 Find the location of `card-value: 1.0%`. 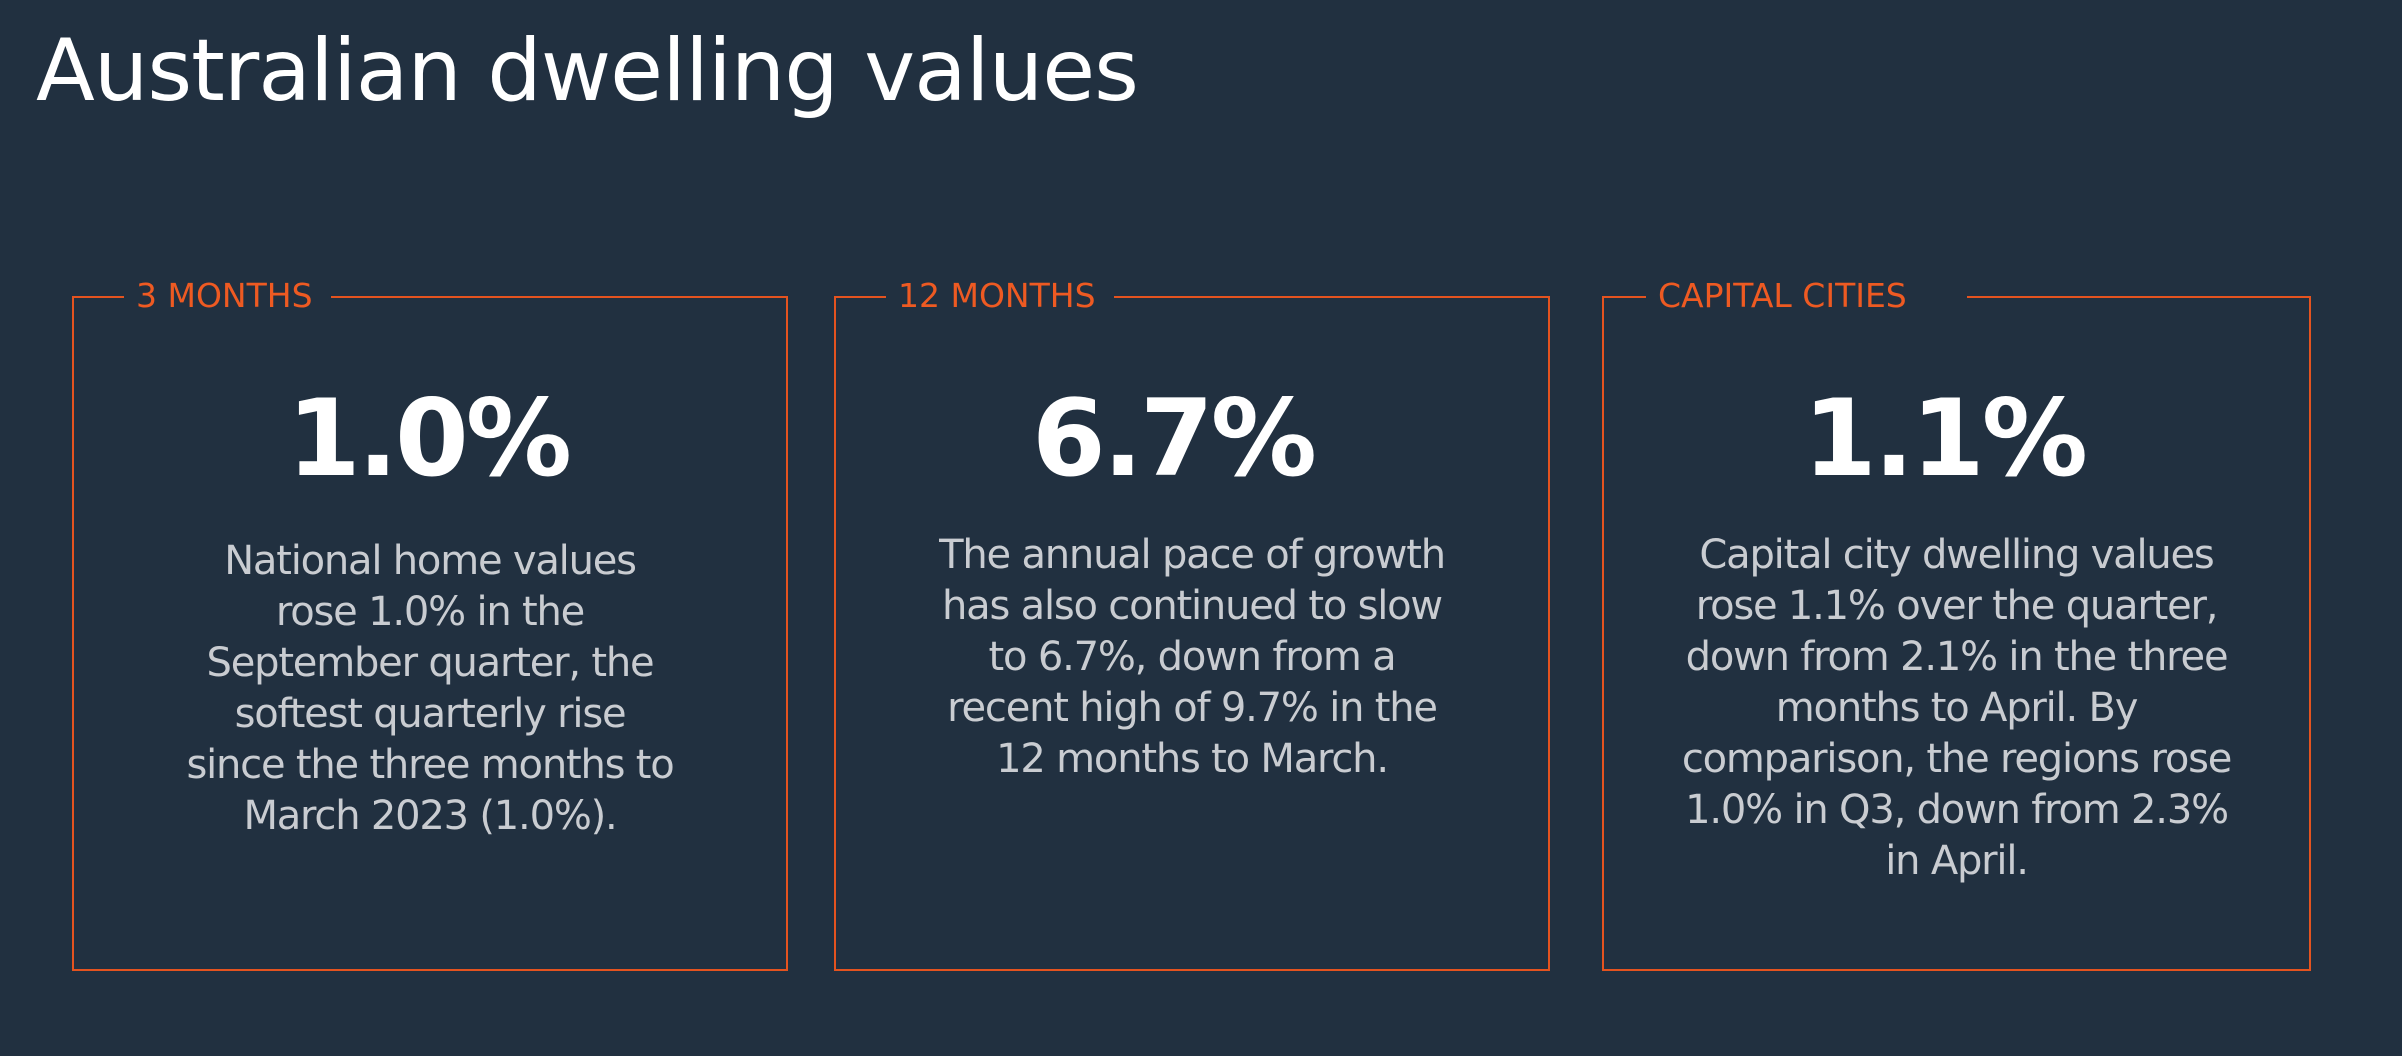

card-value: 1.0% is located at coordinates (429, 438).